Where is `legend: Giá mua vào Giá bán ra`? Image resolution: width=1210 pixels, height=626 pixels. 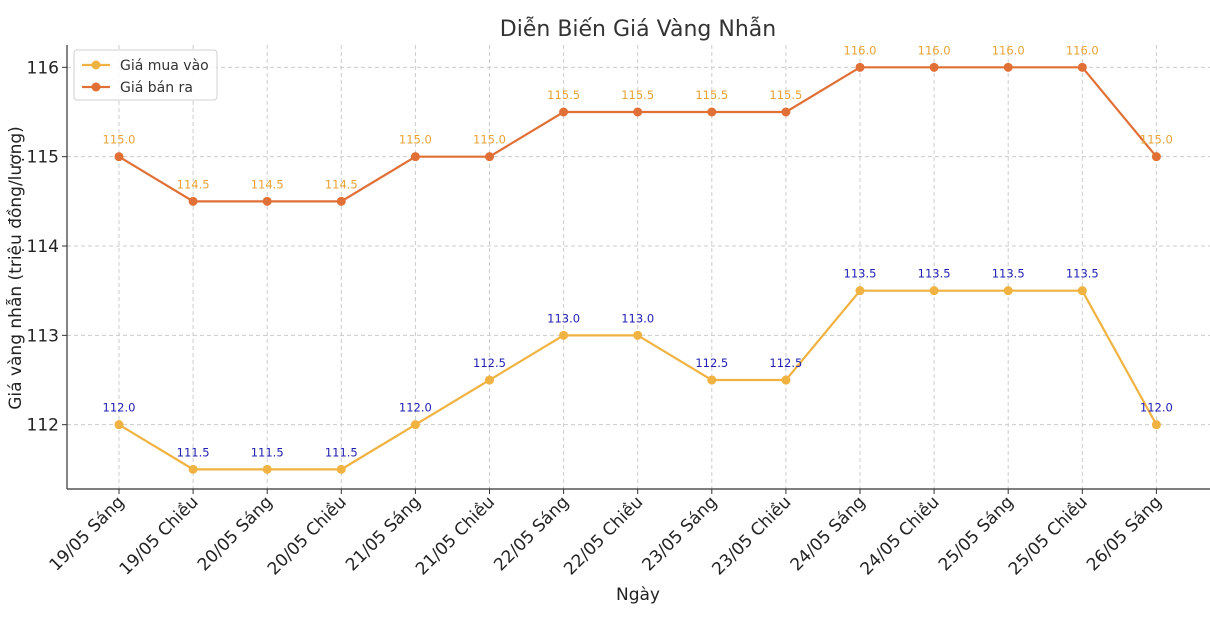 legend: Giá mua vào Giá bán ra is located at coordinates (145, 75).